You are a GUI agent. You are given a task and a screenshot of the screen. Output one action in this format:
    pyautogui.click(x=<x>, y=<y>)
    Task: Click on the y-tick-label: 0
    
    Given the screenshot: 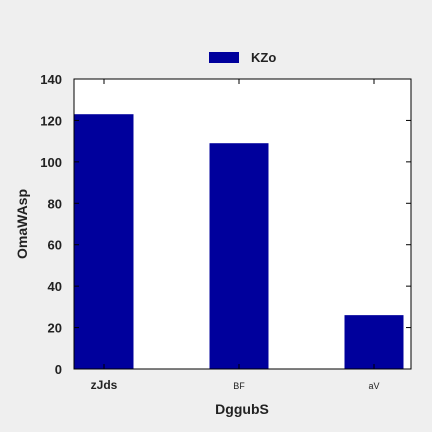 What is the action you would take?
    pyautogui.click(x=58, y=369)
    